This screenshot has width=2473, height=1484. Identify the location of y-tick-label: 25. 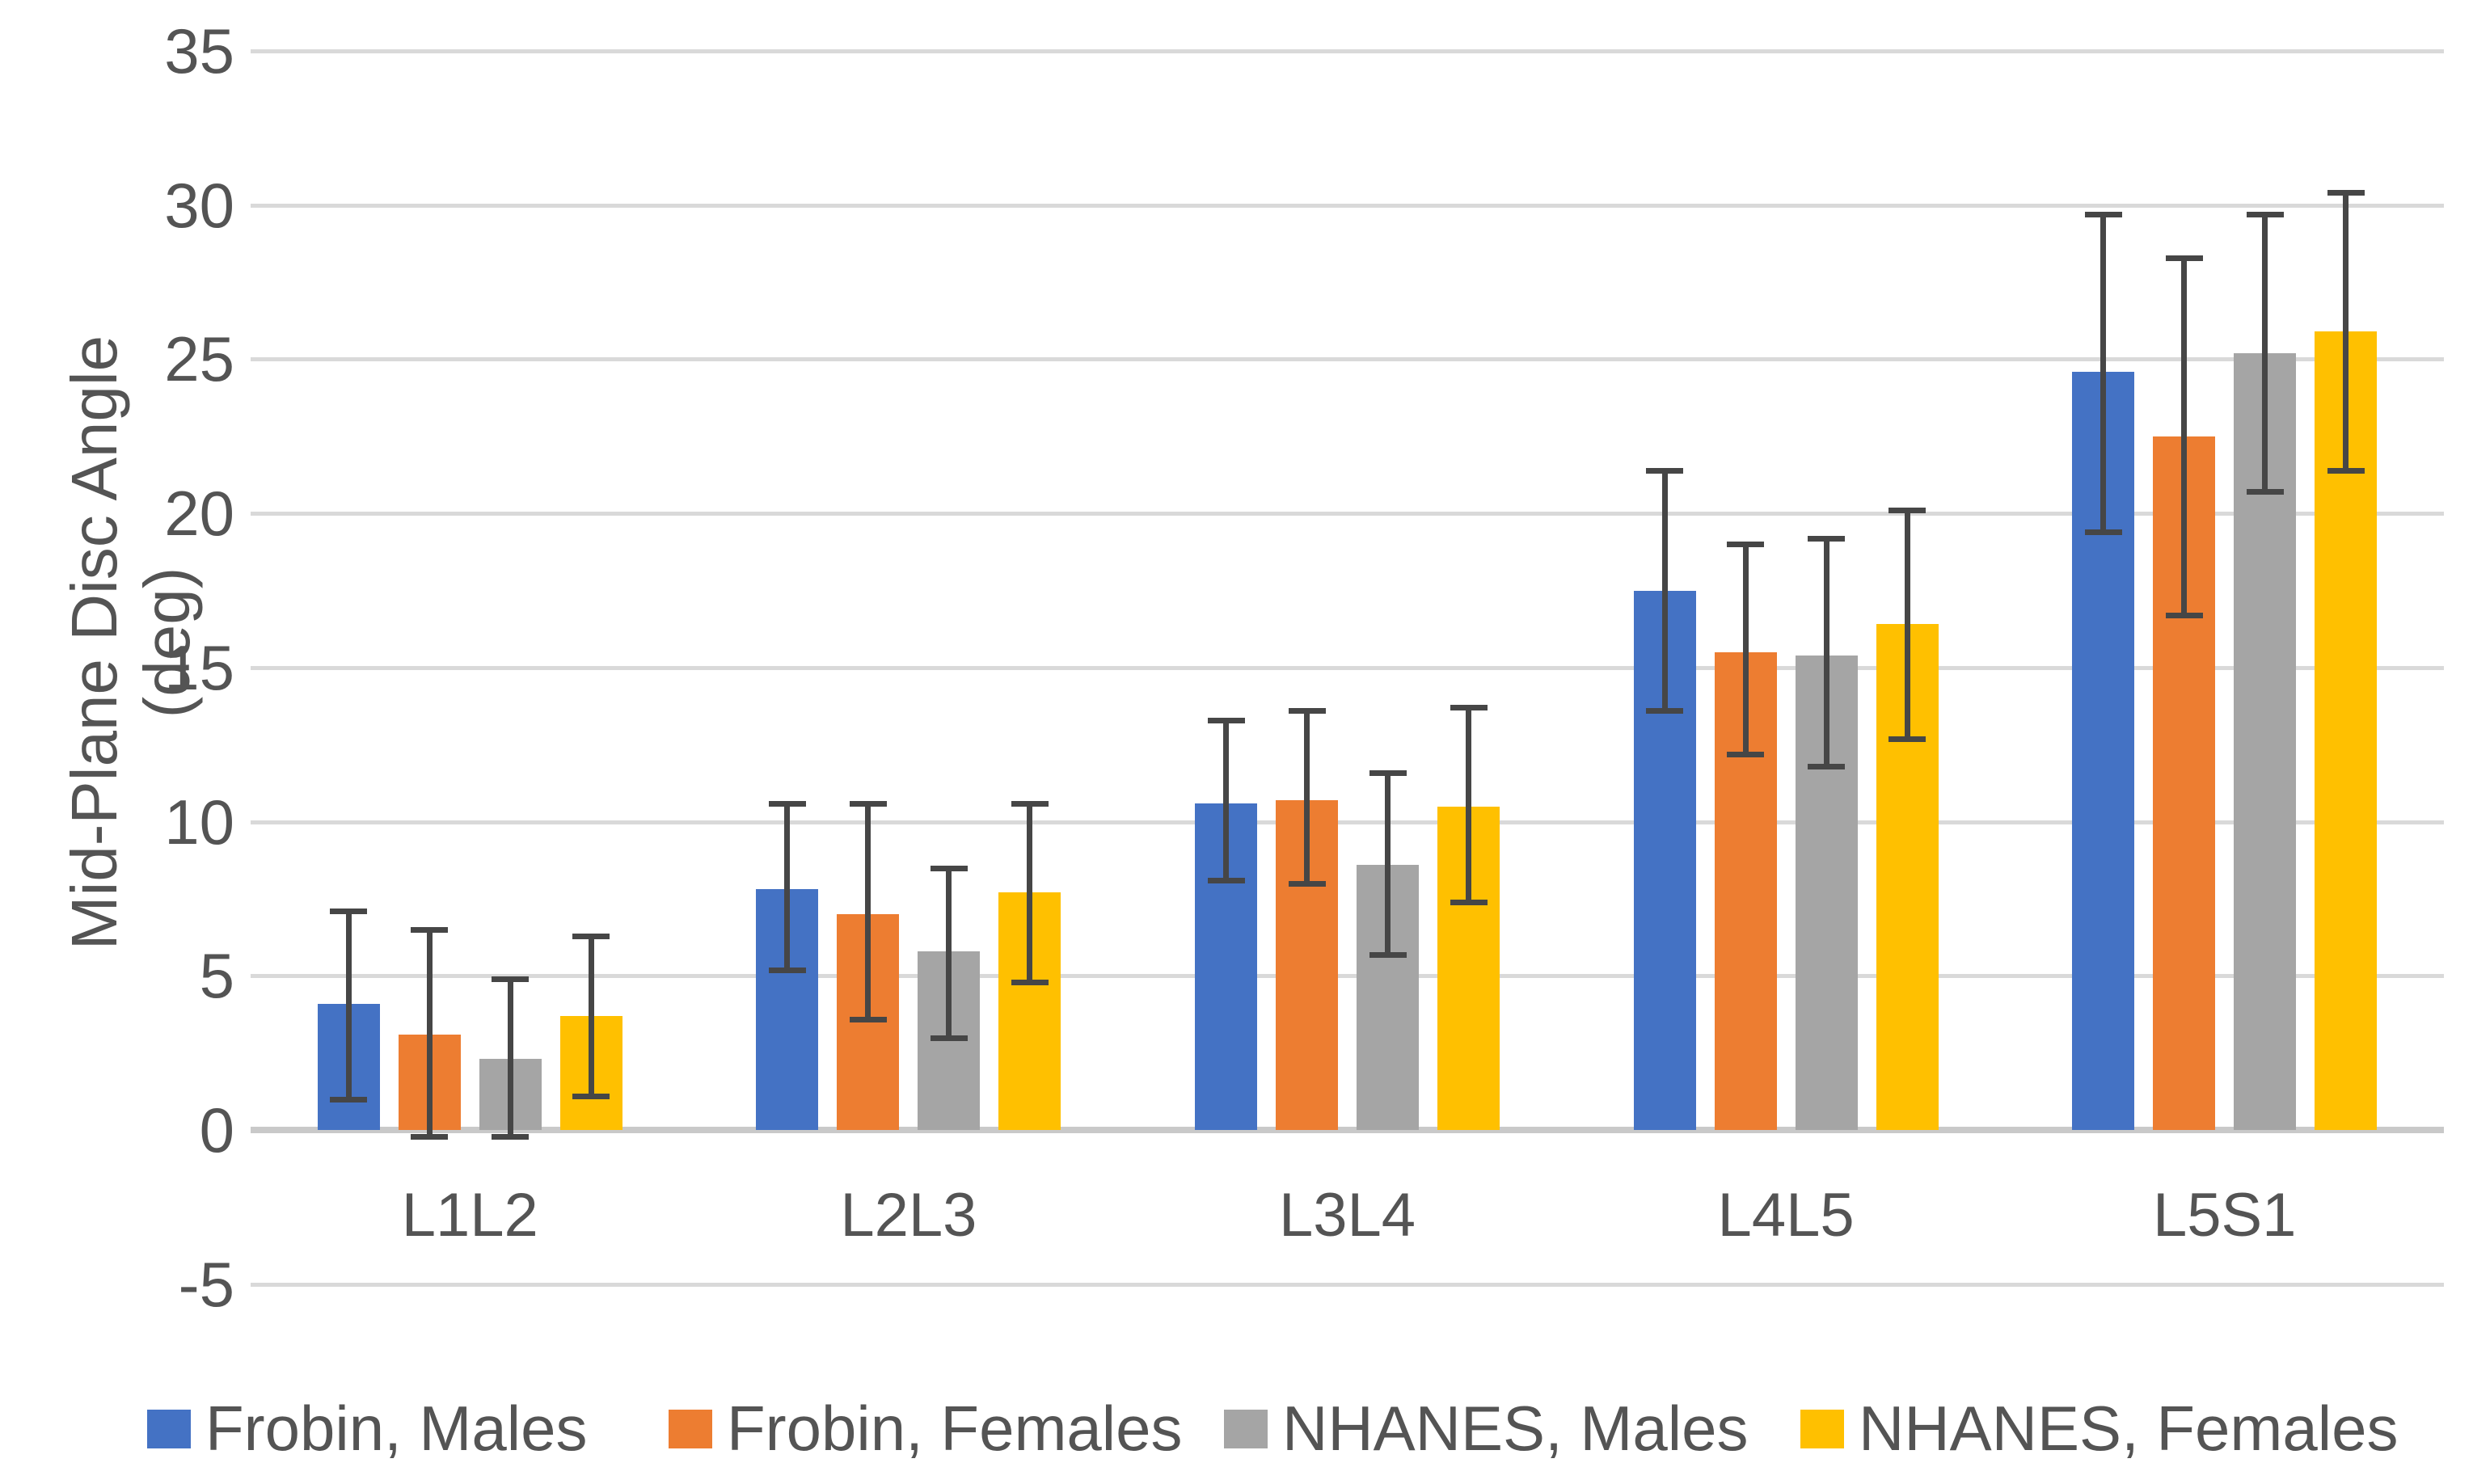
(199, 359).